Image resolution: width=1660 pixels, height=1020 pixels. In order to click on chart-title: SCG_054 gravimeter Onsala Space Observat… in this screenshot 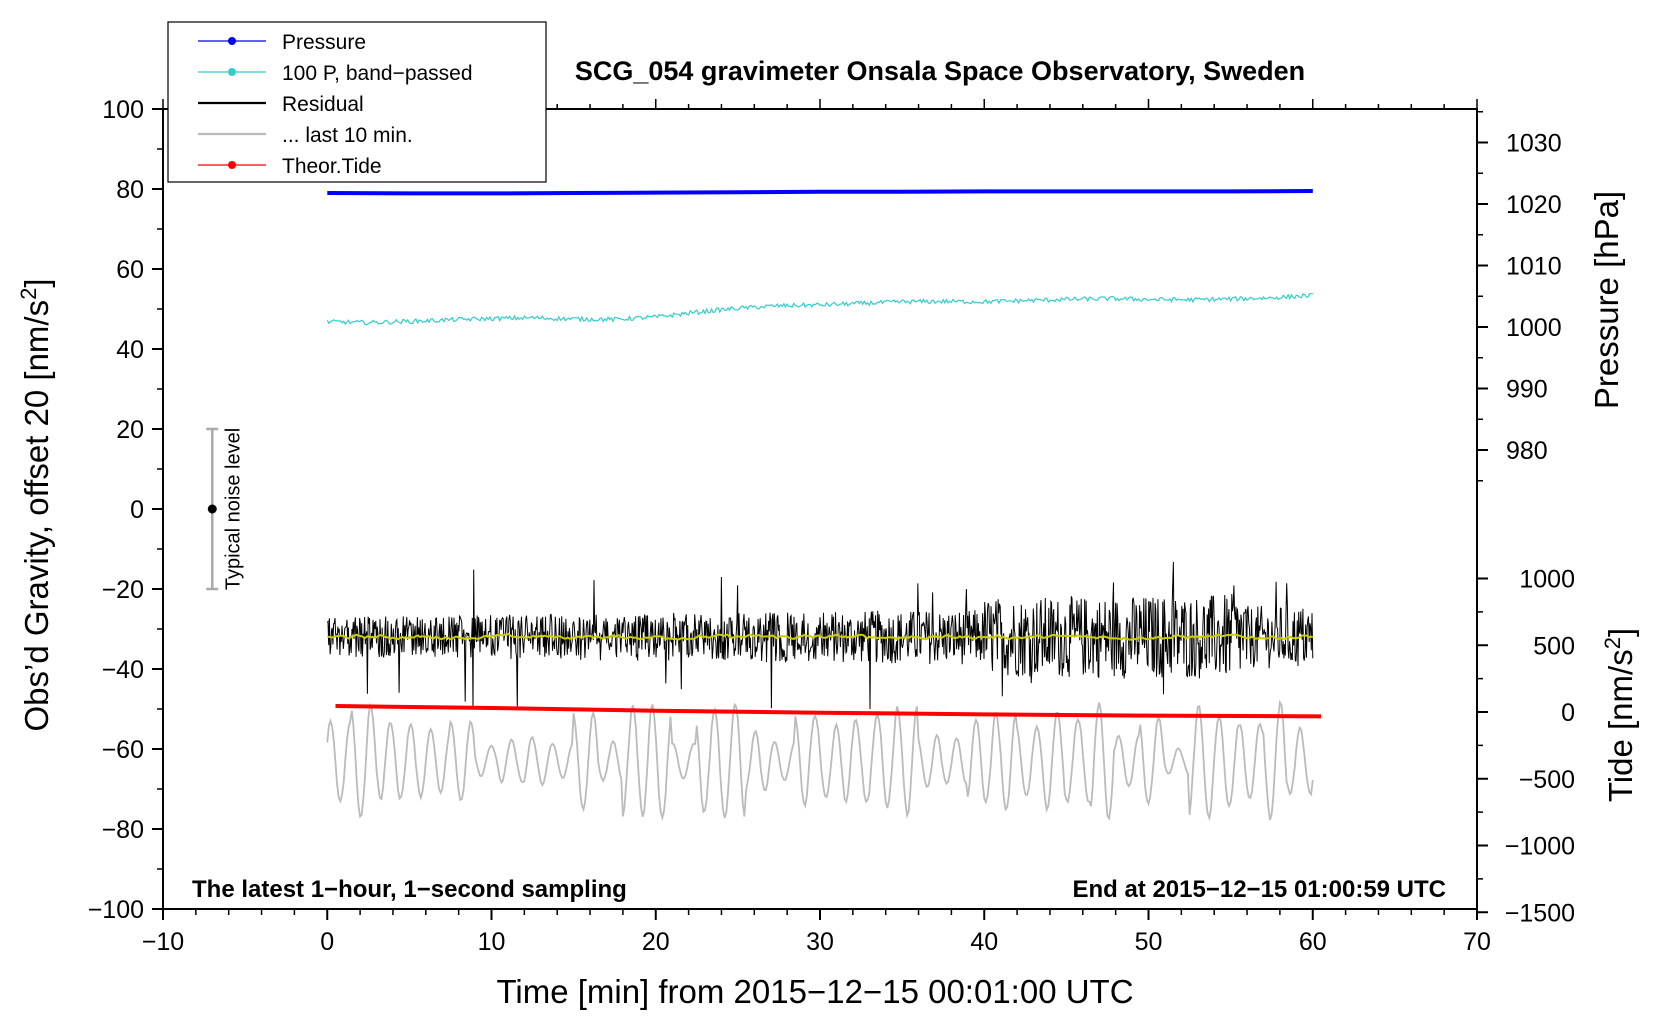, I will do `click(940, 71)`.